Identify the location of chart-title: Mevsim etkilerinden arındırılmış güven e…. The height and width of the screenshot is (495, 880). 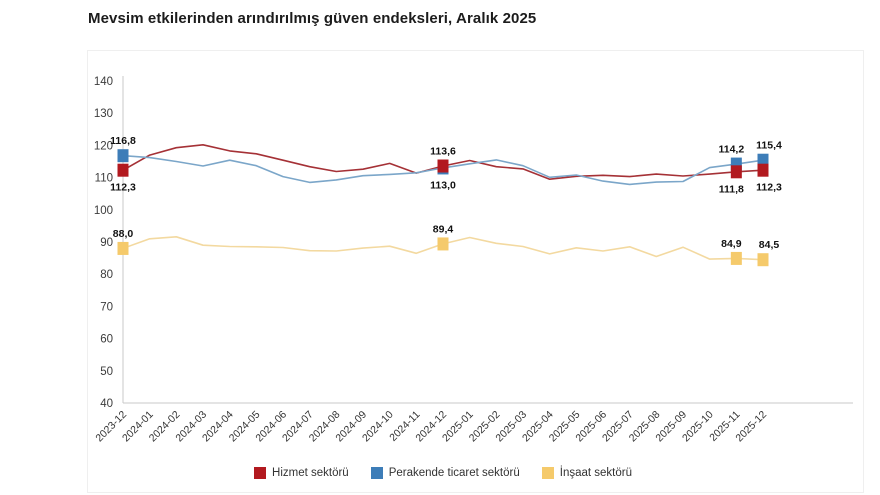
(312, 18).